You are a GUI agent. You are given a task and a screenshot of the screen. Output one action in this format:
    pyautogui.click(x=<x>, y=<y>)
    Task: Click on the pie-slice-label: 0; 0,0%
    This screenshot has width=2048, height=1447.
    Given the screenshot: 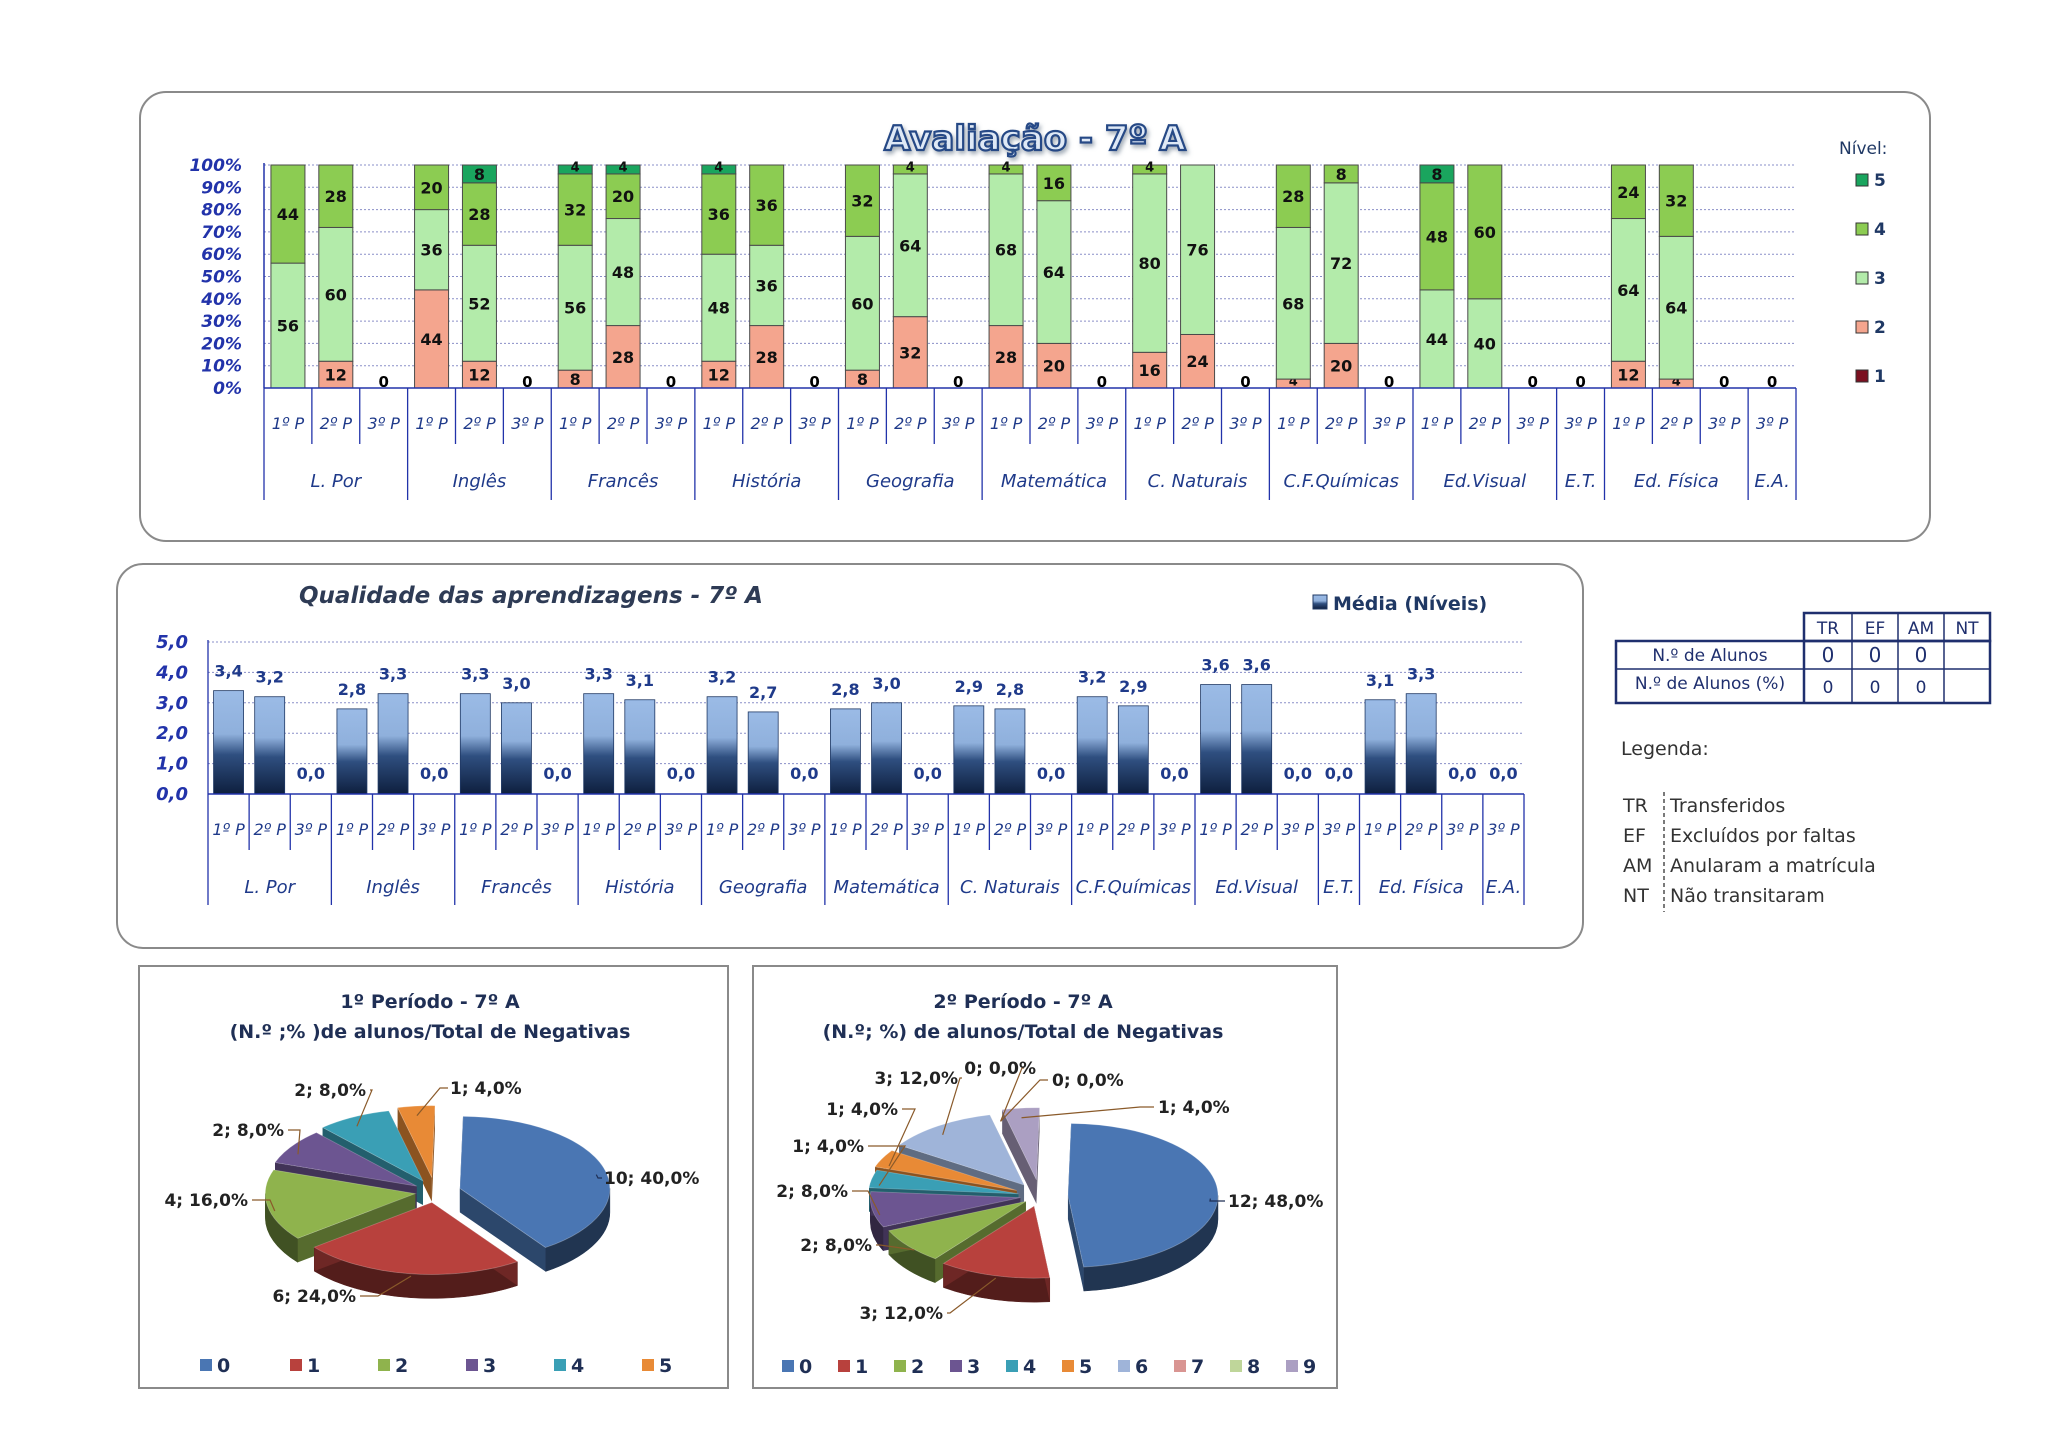 What is the action you would take?
    pyautogui.click(x=1000, y=1069)
    